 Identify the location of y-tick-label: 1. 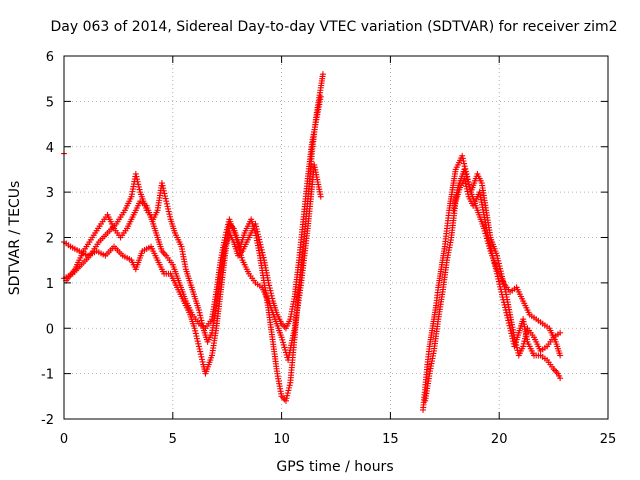
(50, 284).